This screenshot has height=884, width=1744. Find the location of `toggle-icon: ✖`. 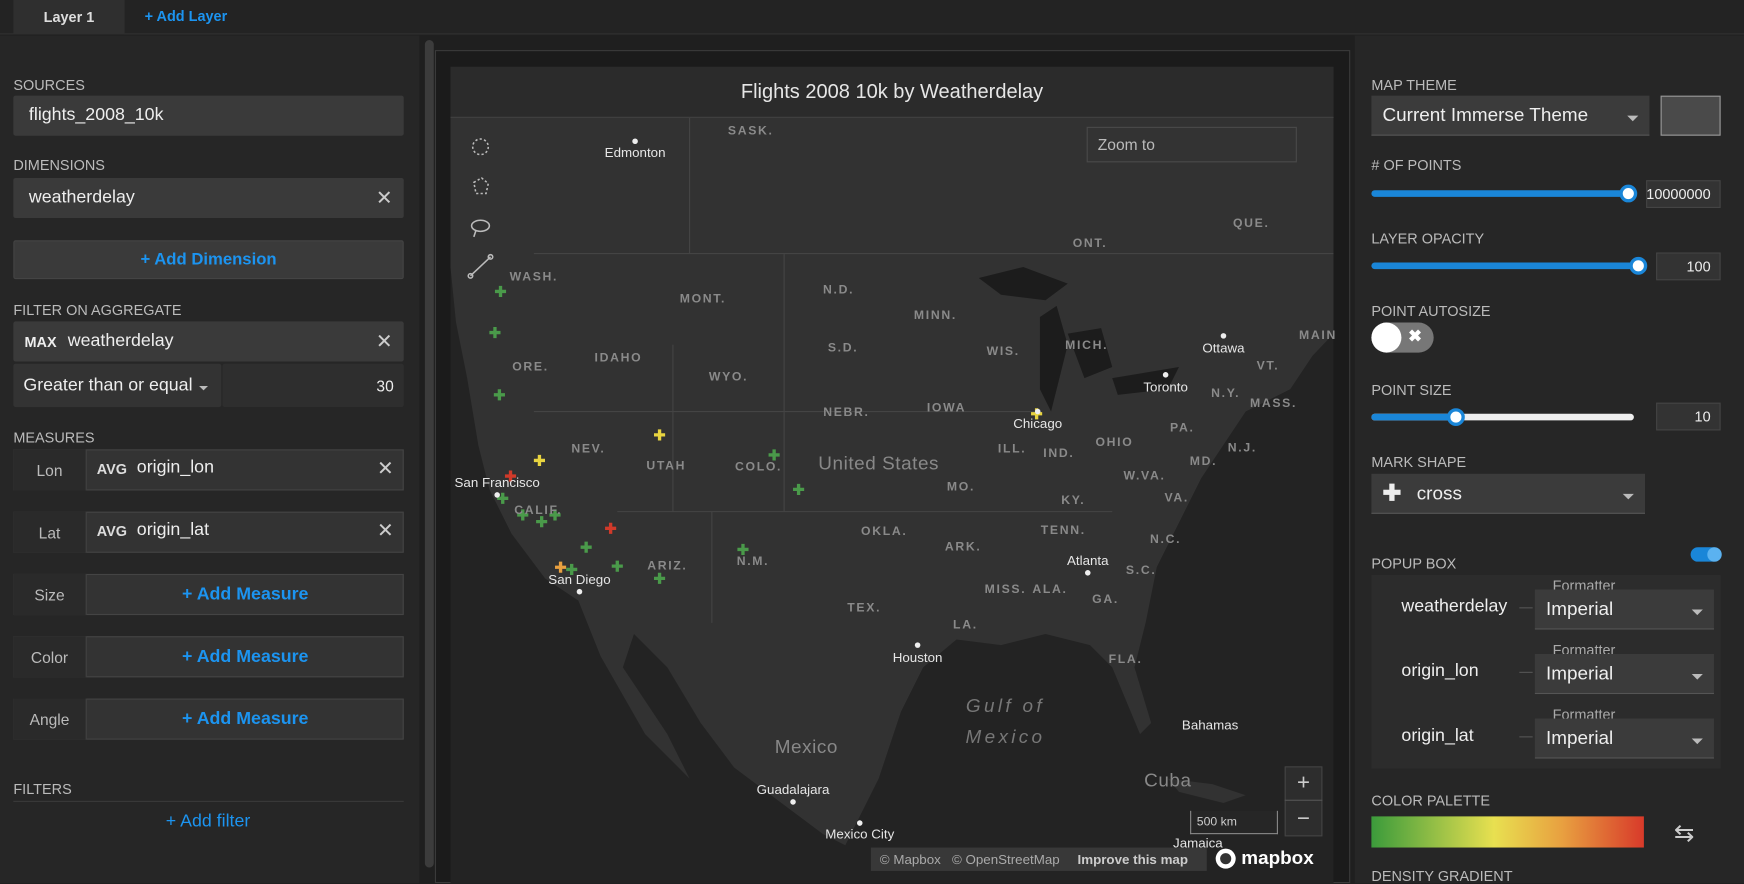

toggle-icon: ✖ is located at coordinates (1415, 336).